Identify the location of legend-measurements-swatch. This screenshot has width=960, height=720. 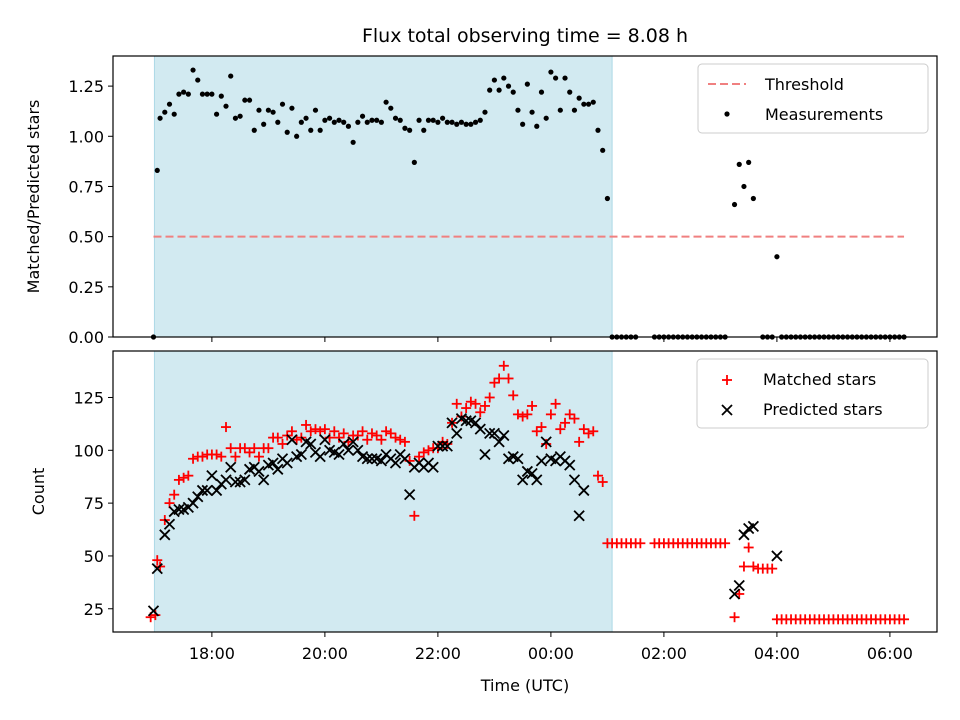
(727, 114).